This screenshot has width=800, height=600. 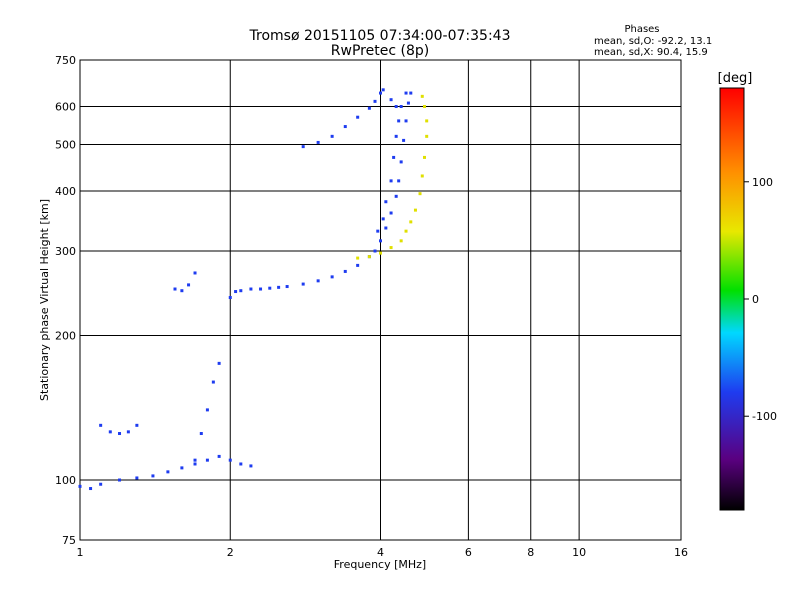 I want to click on chart-title: Tromsø 20151105 07:34:00-07:35:43, so click(x=380, y=36).